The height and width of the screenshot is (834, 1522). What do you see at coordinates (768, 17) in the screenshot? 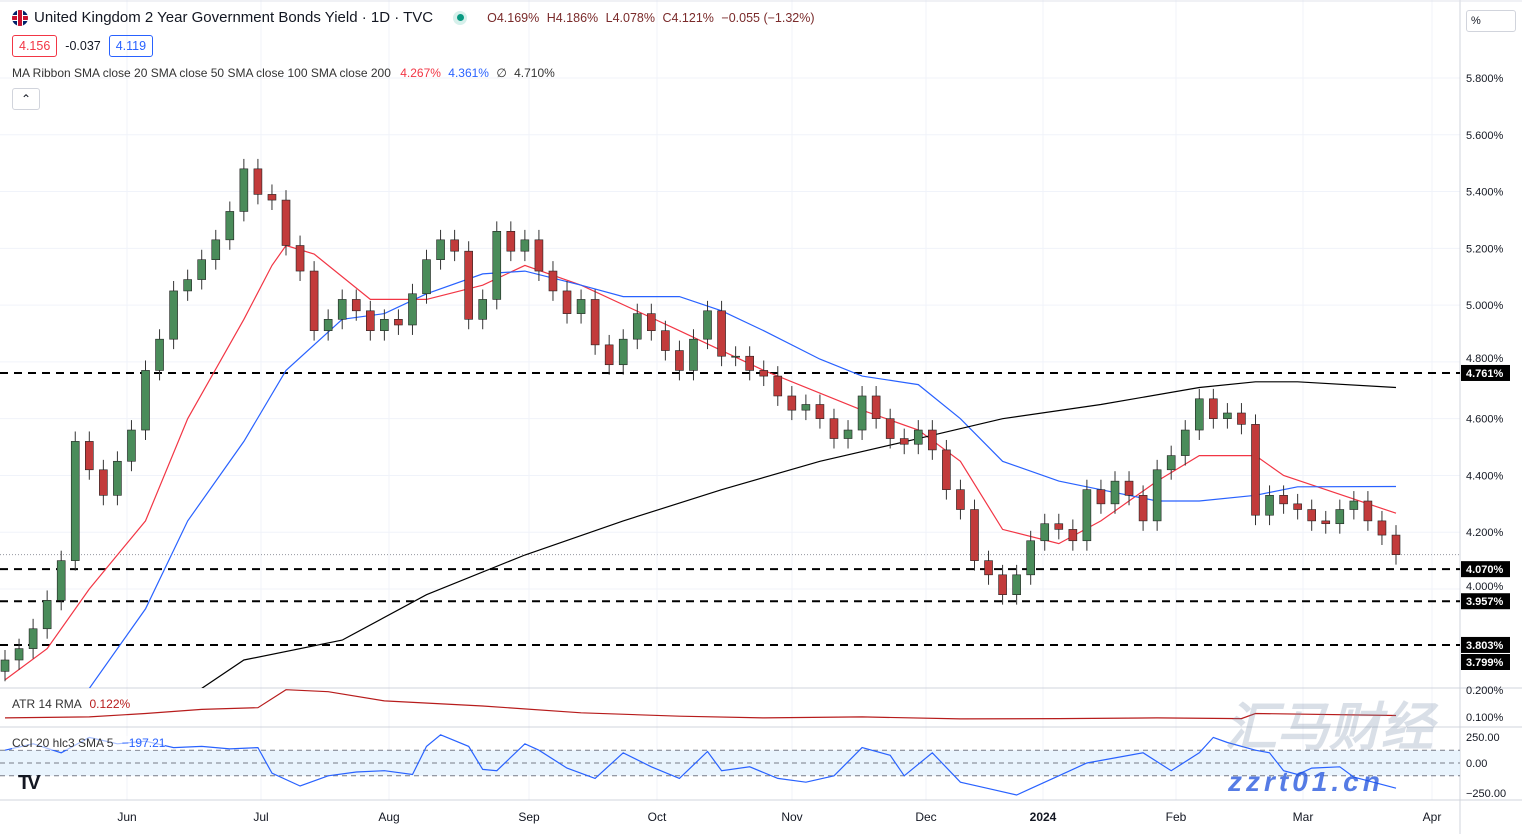
I see `change-value: −0.055 (−1.32%)` at bounding box center [768, 17].